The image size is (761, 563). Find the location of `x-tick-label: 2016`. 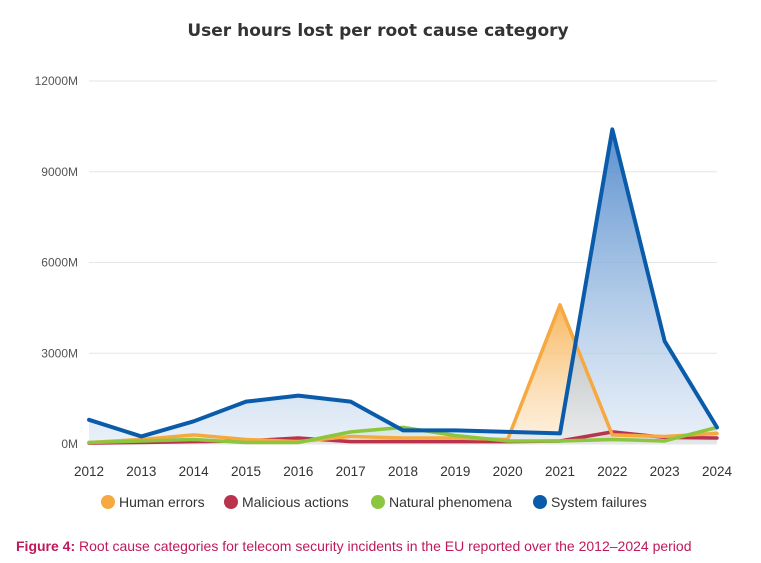

x-tick-label: 2016 is located at coordinates (298, 471).